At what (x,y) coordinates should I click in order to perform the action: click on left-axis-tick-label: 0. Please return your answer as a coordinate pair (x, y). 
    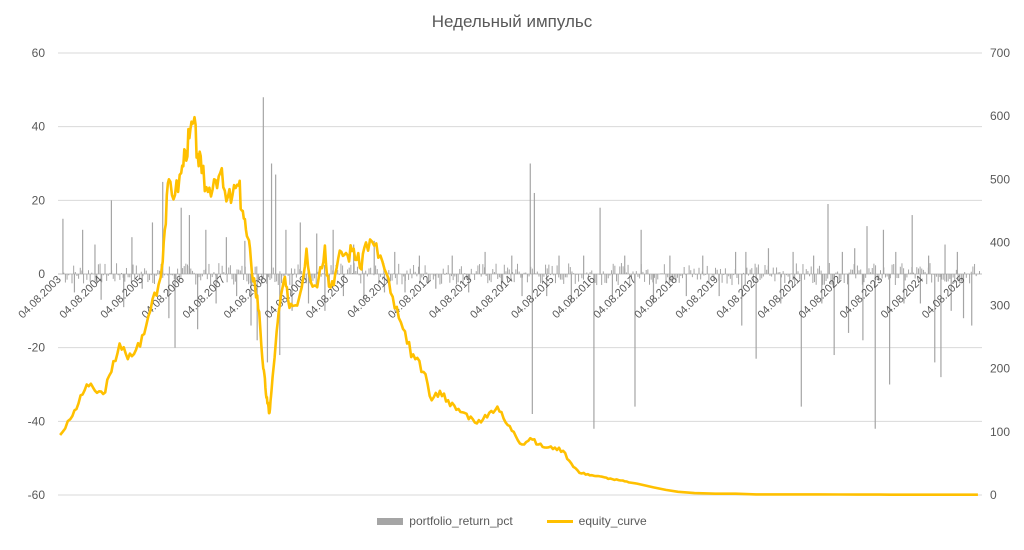
    Looking at the image, I should click on (41, 274).